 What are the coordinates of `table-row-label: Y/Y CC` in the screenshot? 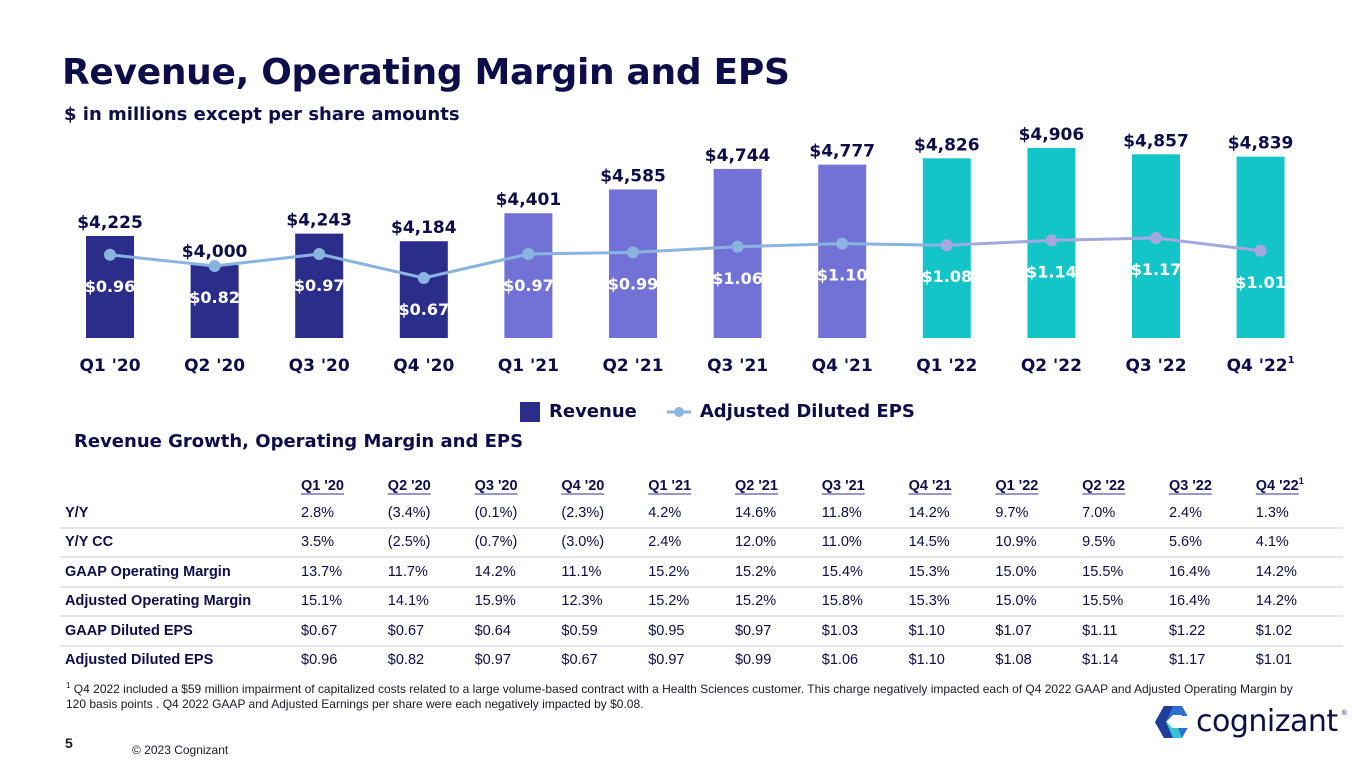 It's located at (180, 542).